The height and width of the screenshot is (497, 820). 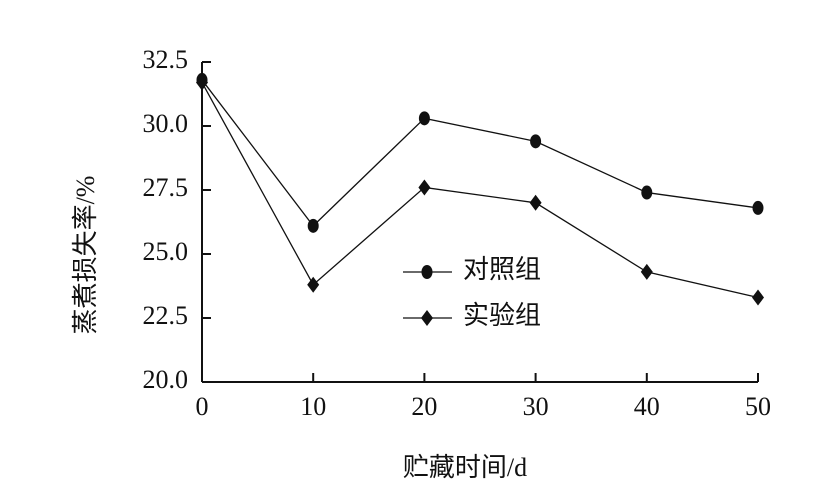 I want to click on y-tick-label: 22.5, so click(x=166, y=315).